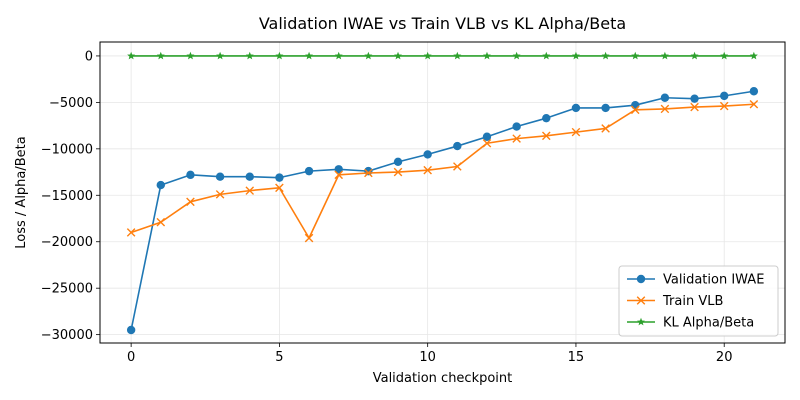  What do you see at coordinates (576, 357) in the screenshot?
I see `x-tick-label: 15` at bounding box center [576, 357].